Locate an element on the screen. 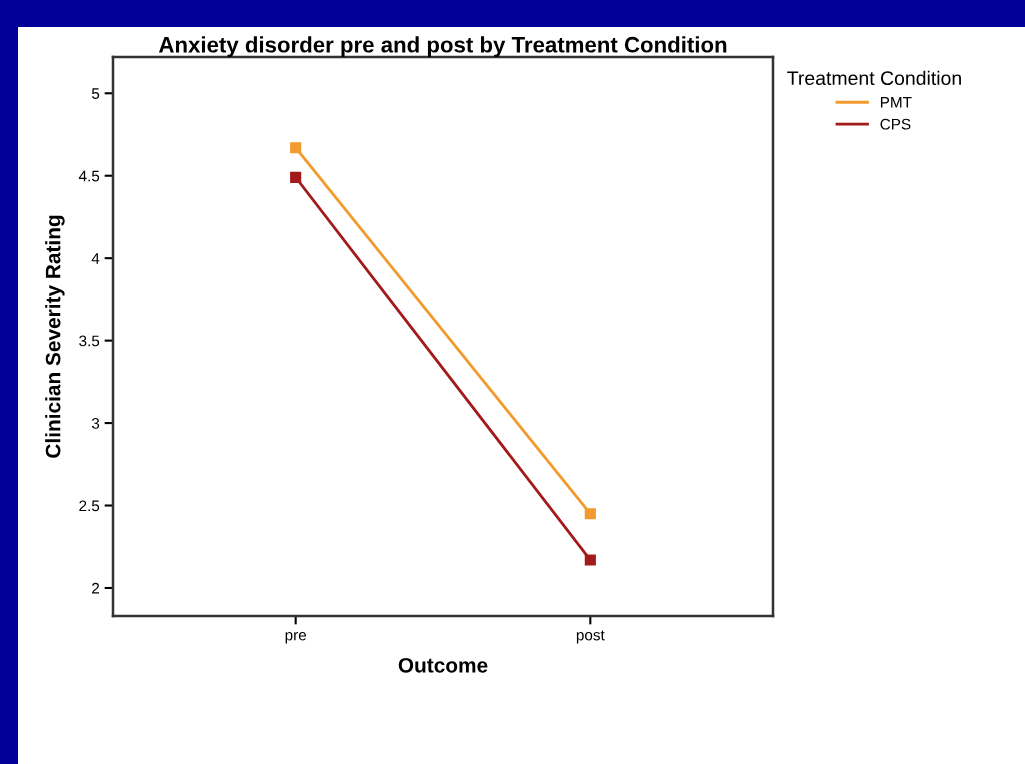  legend-title: Treatment Condition is located at coordinates (874, 78).